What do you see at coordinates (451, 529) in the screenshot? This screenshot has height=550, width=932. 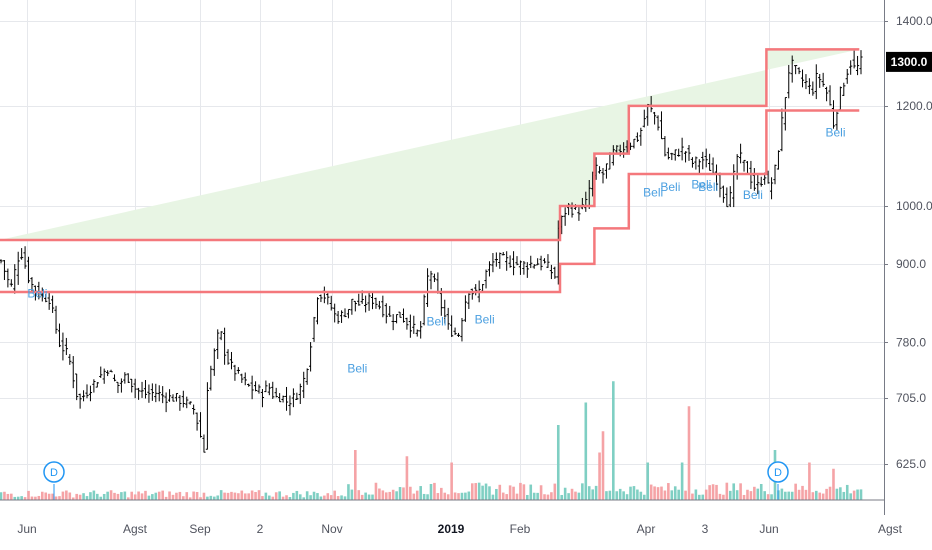 I see `x-tick-label: 2019` at bounding box center [451, 529].